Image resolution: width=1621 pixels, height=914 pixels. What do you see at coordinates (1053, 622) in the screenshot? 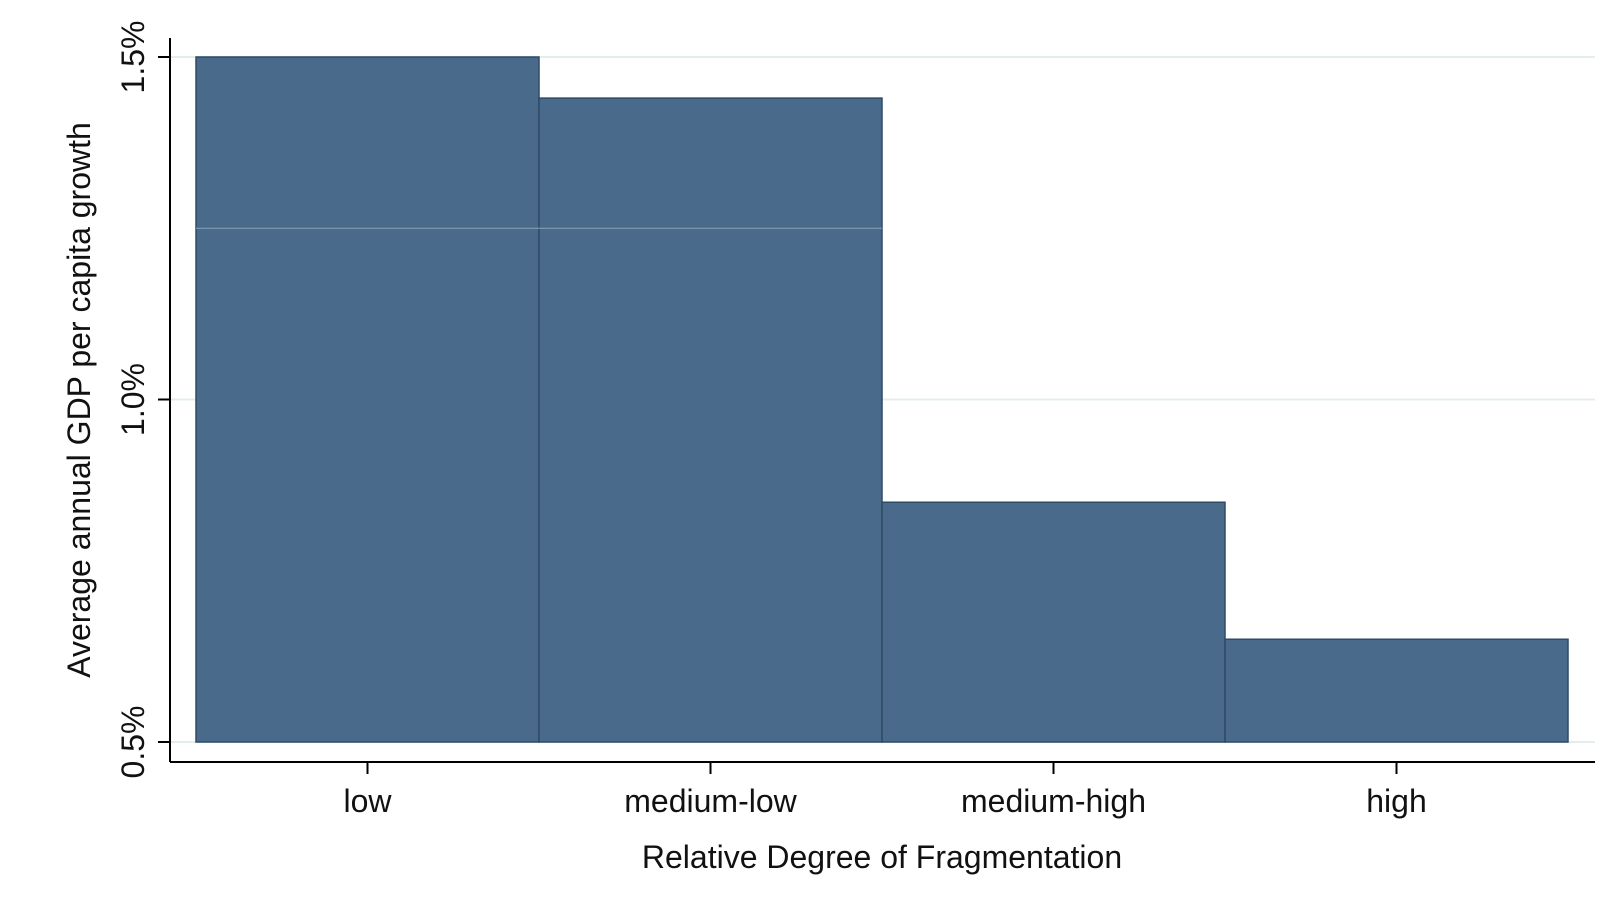
I see `bar-medium-high` at bounding box center [1053, 622].